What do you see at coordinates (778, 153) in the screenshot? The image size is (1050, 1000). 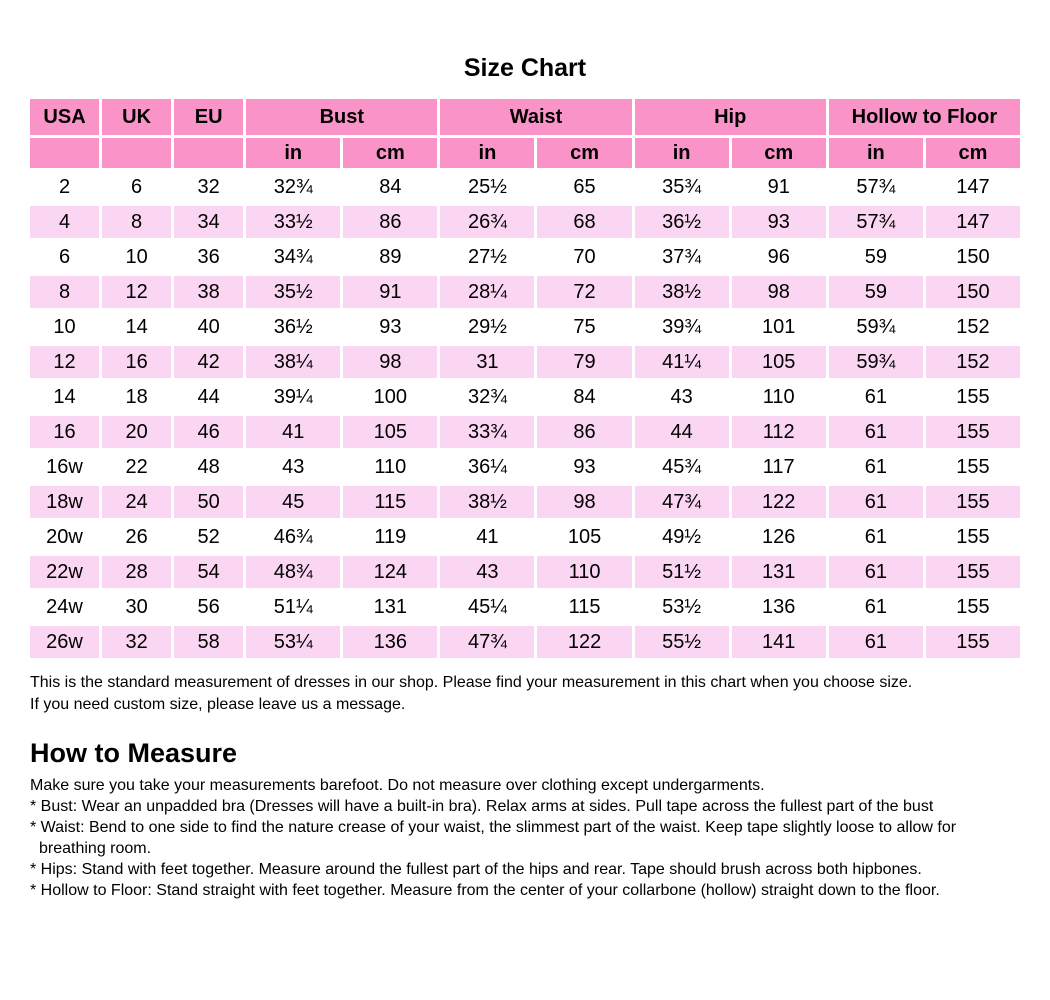 I see `unit-header-hip-cm: cm` at bounding box center [778, 153].